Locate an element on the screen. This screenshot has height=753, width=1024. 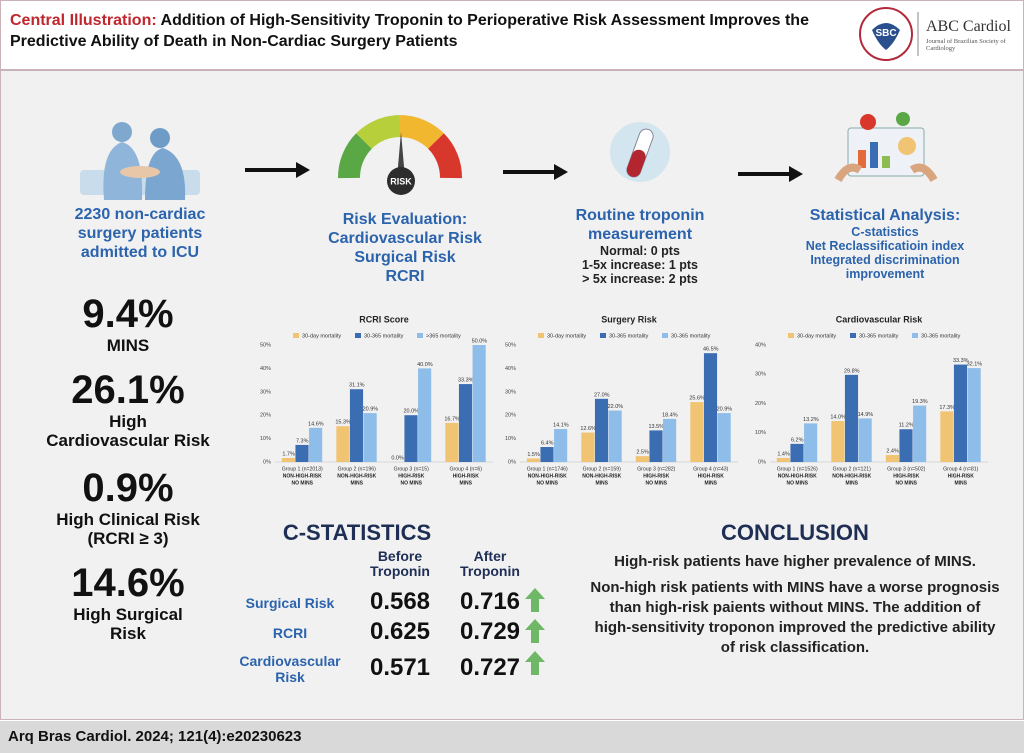
value-label: 25.6% is located at coordinates (697, 399).